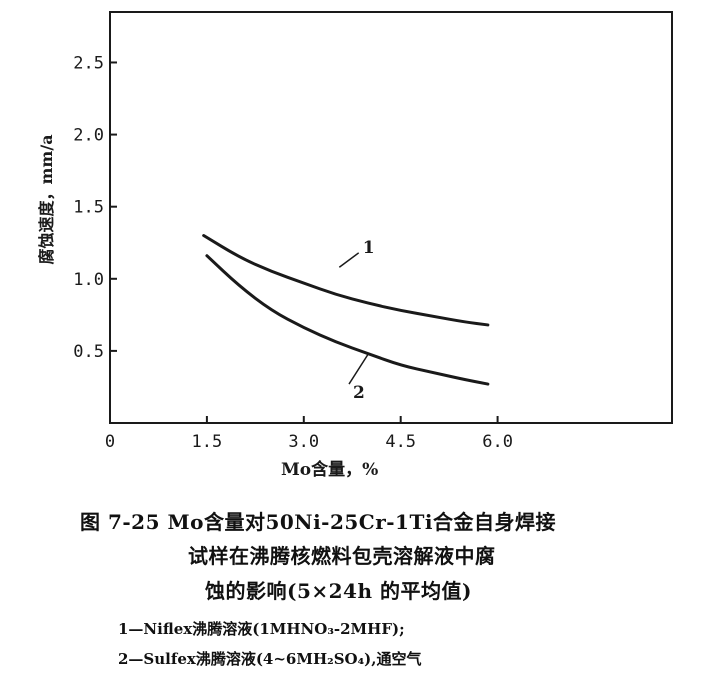 Image resolution: width=702 pixels, height=675 pixels. What do you see at coordinates (303, 442) in the screenshot?
I see `x-tick-label: 3.0` at bounding box center [303, 442].